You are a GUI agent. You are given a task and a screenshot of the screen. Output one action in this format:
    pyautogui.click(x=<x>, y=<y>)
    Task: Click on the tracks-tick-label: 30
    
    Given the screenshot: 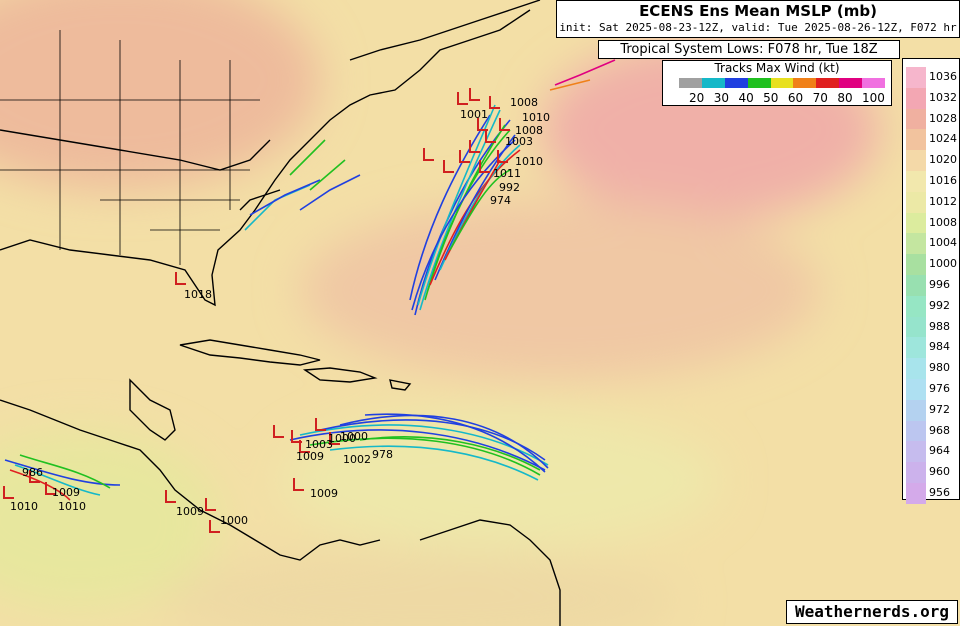 What is the action you would take?
    pyautogui.click(x=721, y=98)
    